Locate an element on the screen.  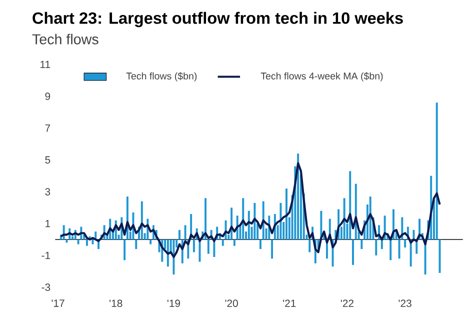
x-tick-label: '17 is located at coordinates (58, 303).